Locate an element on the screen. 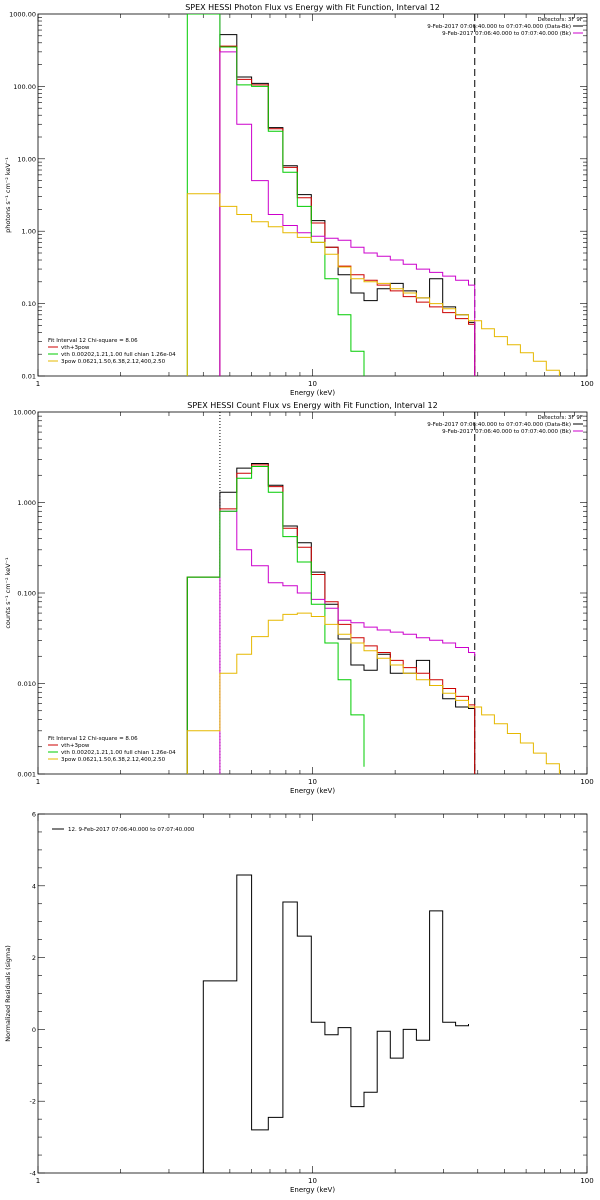 The width and height of the screenshot is (600, 1200). y-tick-label: 0.001 is located at coordinates (26, 775).